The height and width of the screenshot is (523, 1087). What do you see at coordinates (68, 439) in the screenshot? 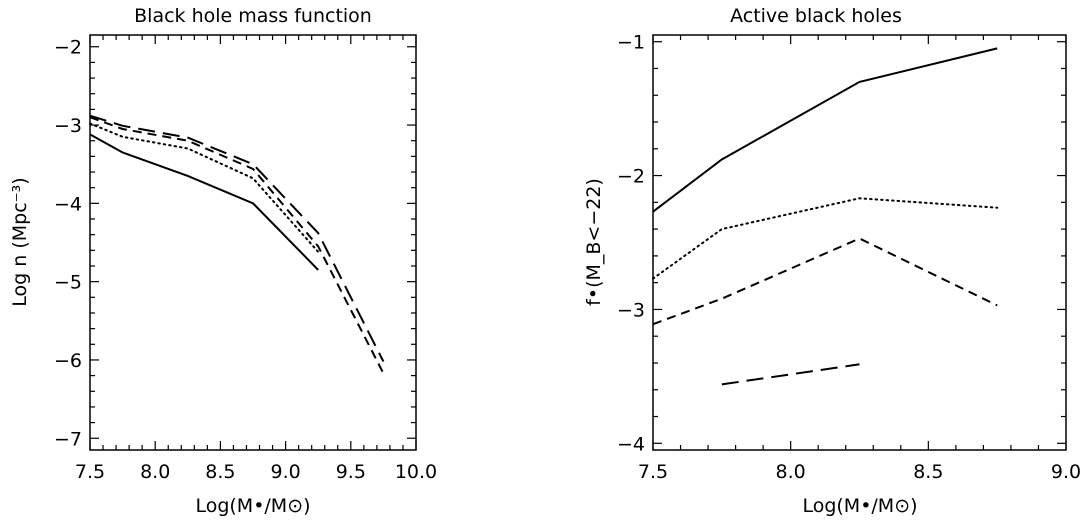
I see `y-tick-label: −7` at bounding box center [68, 439].